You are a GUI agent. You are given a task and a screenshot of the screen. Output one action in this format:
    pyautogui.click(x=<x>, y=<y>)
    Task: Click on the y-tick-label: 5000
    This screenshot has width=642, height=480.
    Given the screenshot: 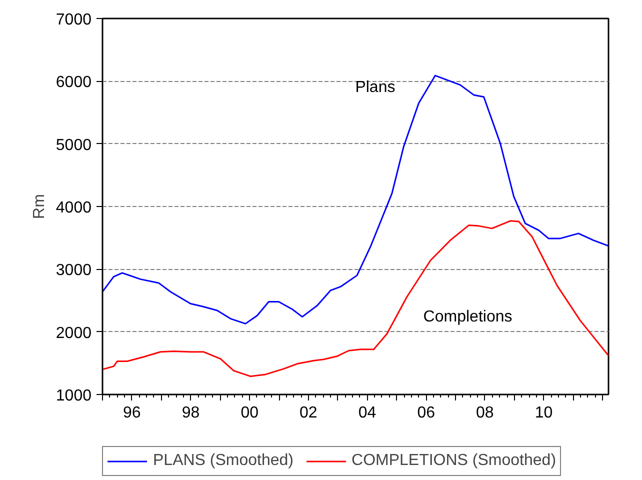 What is the action you would take?
    pyautogui.click(x=74, y=145)
    